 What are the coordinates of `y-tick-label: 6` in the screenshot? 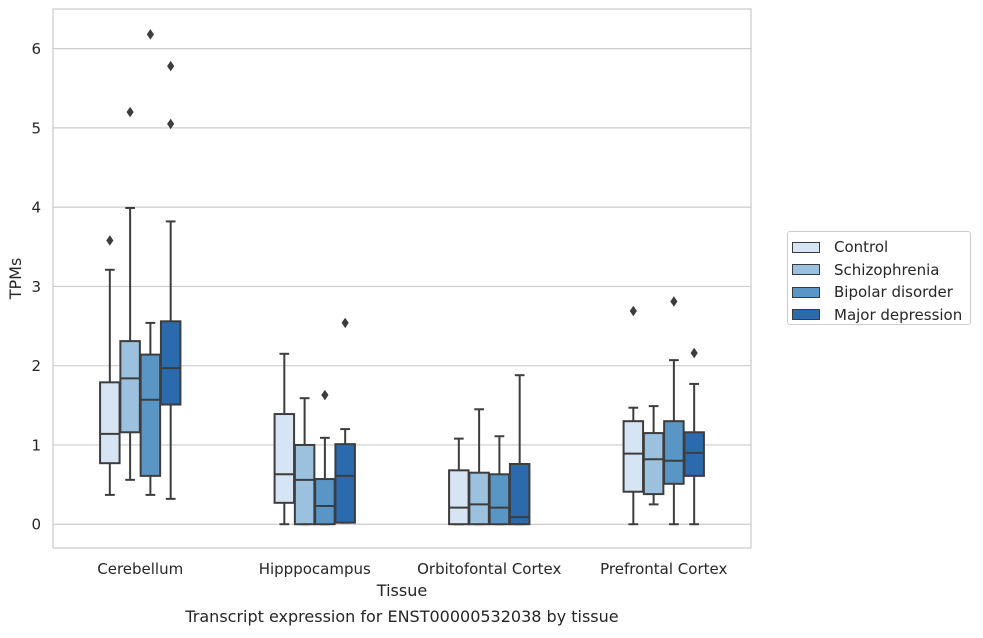 It's located at (36, 49).